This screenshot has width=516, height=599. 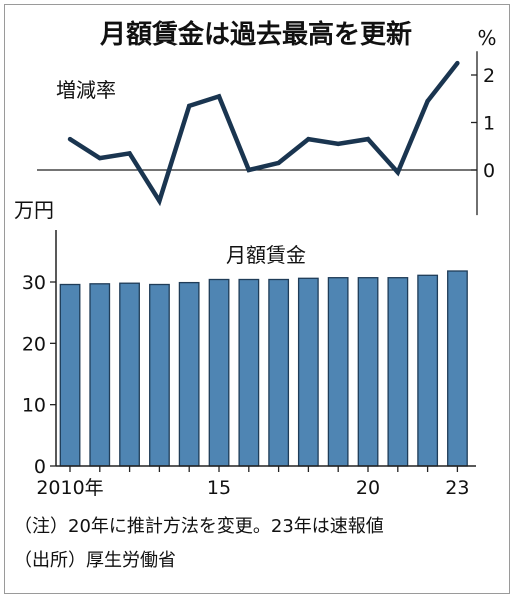 I want to click on bar-2015, so click(x=219, y=372).